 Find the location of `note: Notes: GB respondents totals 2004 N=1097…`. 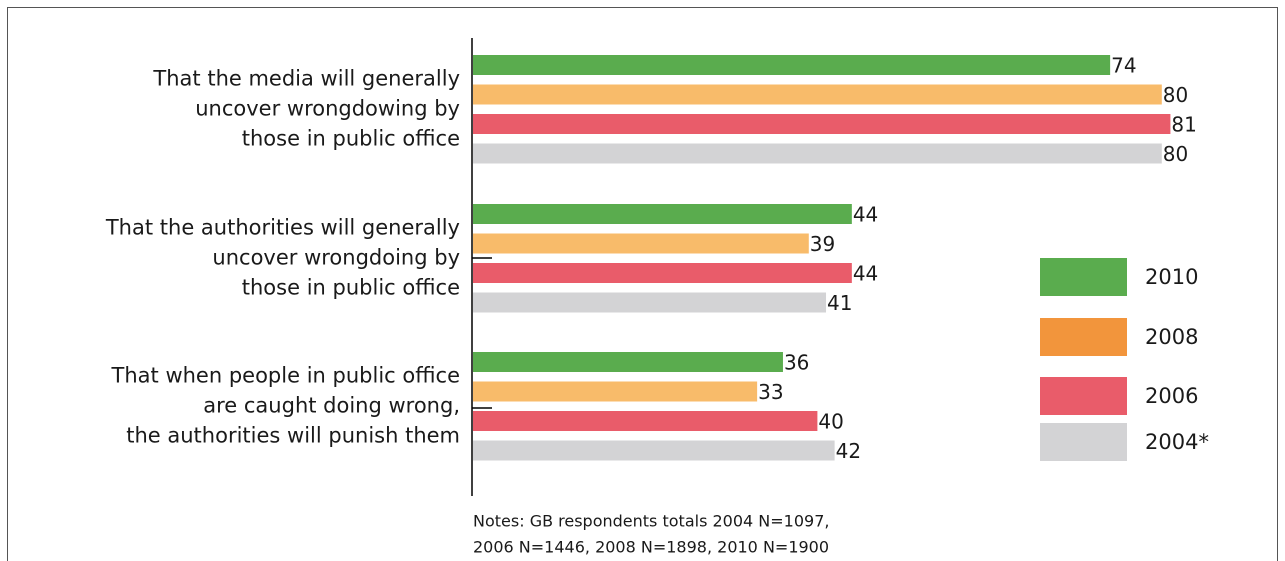

note: Notes: GB respondents totals 2004 N=1097… is located at coordinates (651, 521).